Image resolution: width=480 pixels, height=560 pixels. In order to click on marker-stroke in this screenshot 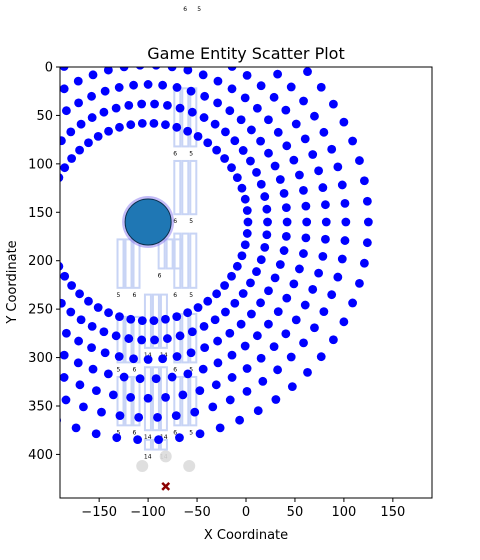, I will do `click(166, 486)`.